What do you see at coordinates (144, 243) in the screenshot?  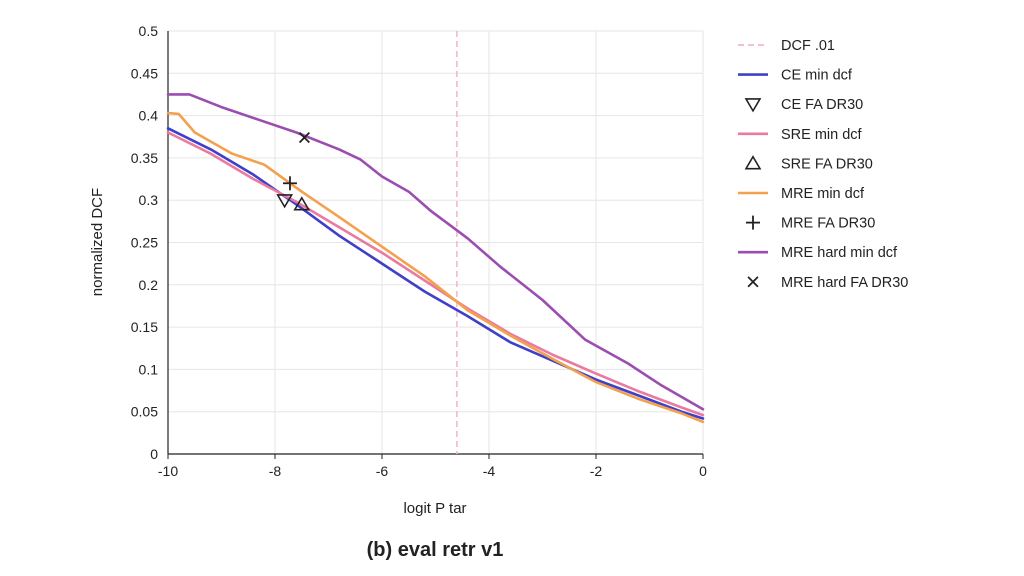 I see `y-tick-label: 0.25` at bounding box center [144, 243].